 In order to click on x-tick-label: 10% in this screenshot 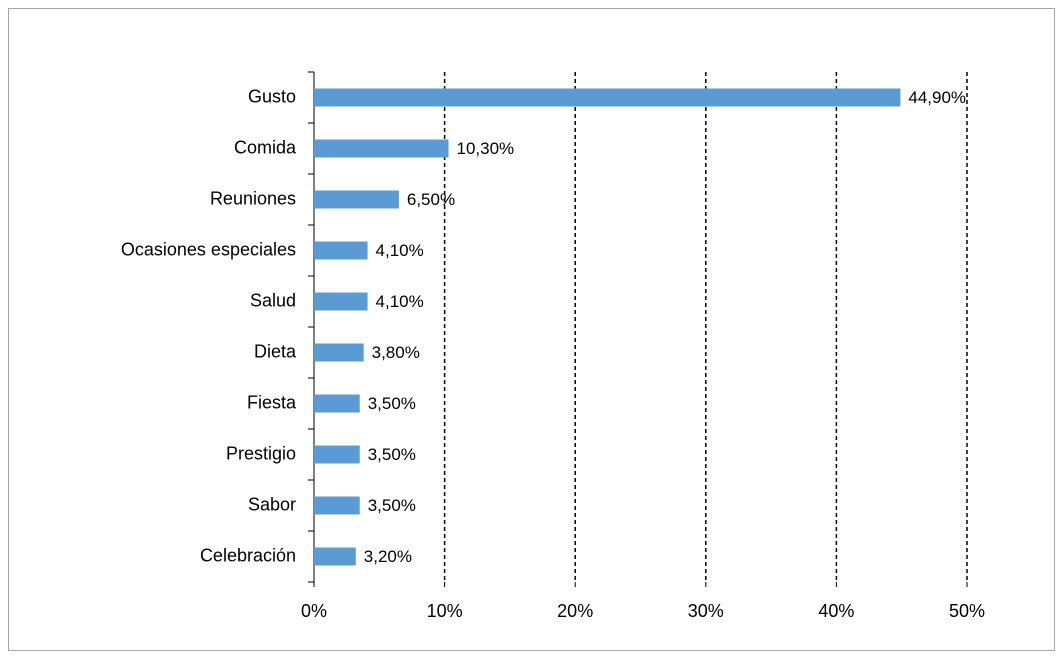, I will do `click(445, 611)`.